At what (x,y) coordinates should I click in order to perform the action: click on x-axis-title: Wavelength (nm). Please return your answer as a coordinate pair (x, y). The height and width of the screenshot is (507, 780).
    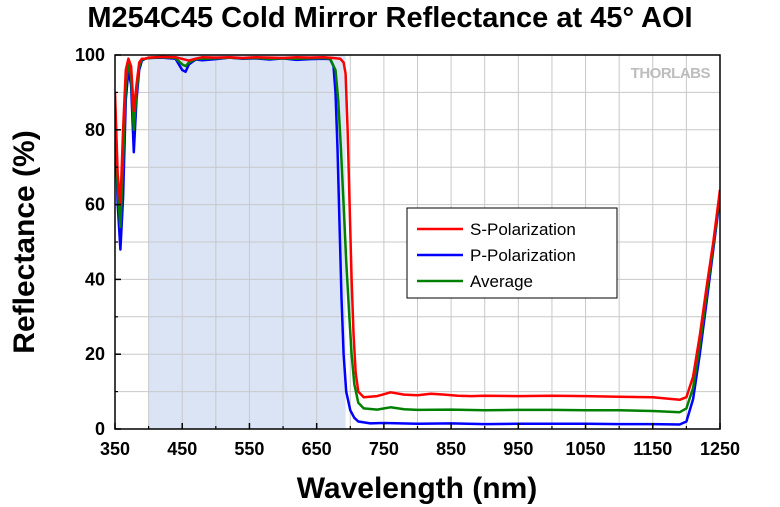
    Looking at the image, I should click on (417, 488).